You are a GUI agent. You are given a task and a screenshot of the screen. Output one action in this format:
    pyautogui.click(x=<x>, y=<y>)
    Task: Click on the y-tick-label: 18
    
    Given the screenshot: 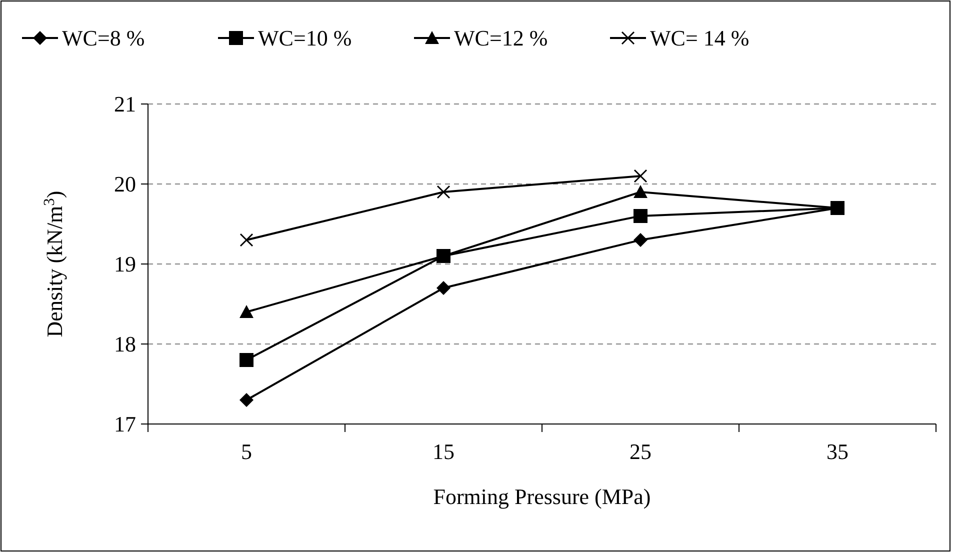 What is the action you would take?
    pyautogui.click(x=125, y=344)
    